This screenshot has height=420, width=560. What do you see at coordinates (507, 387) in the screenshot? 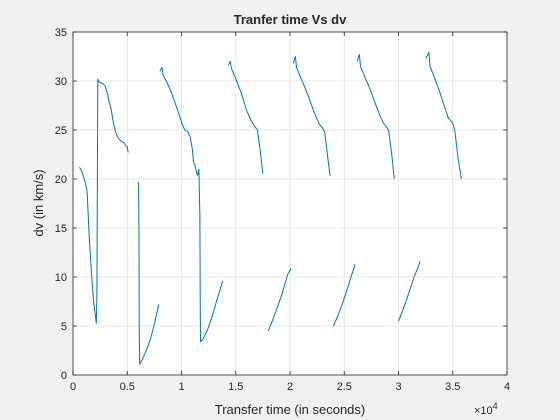
I see `x-tick-label: 4` at bounding box center [507, 387].